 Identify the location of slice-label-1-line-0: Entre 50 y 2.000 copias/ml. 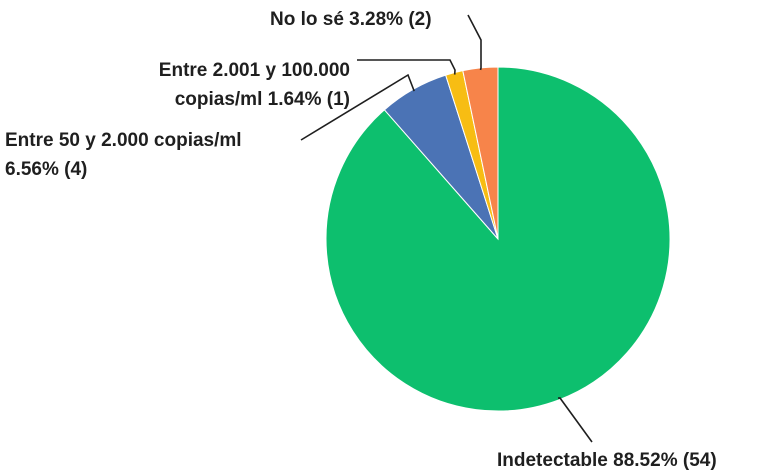
(123, 140).